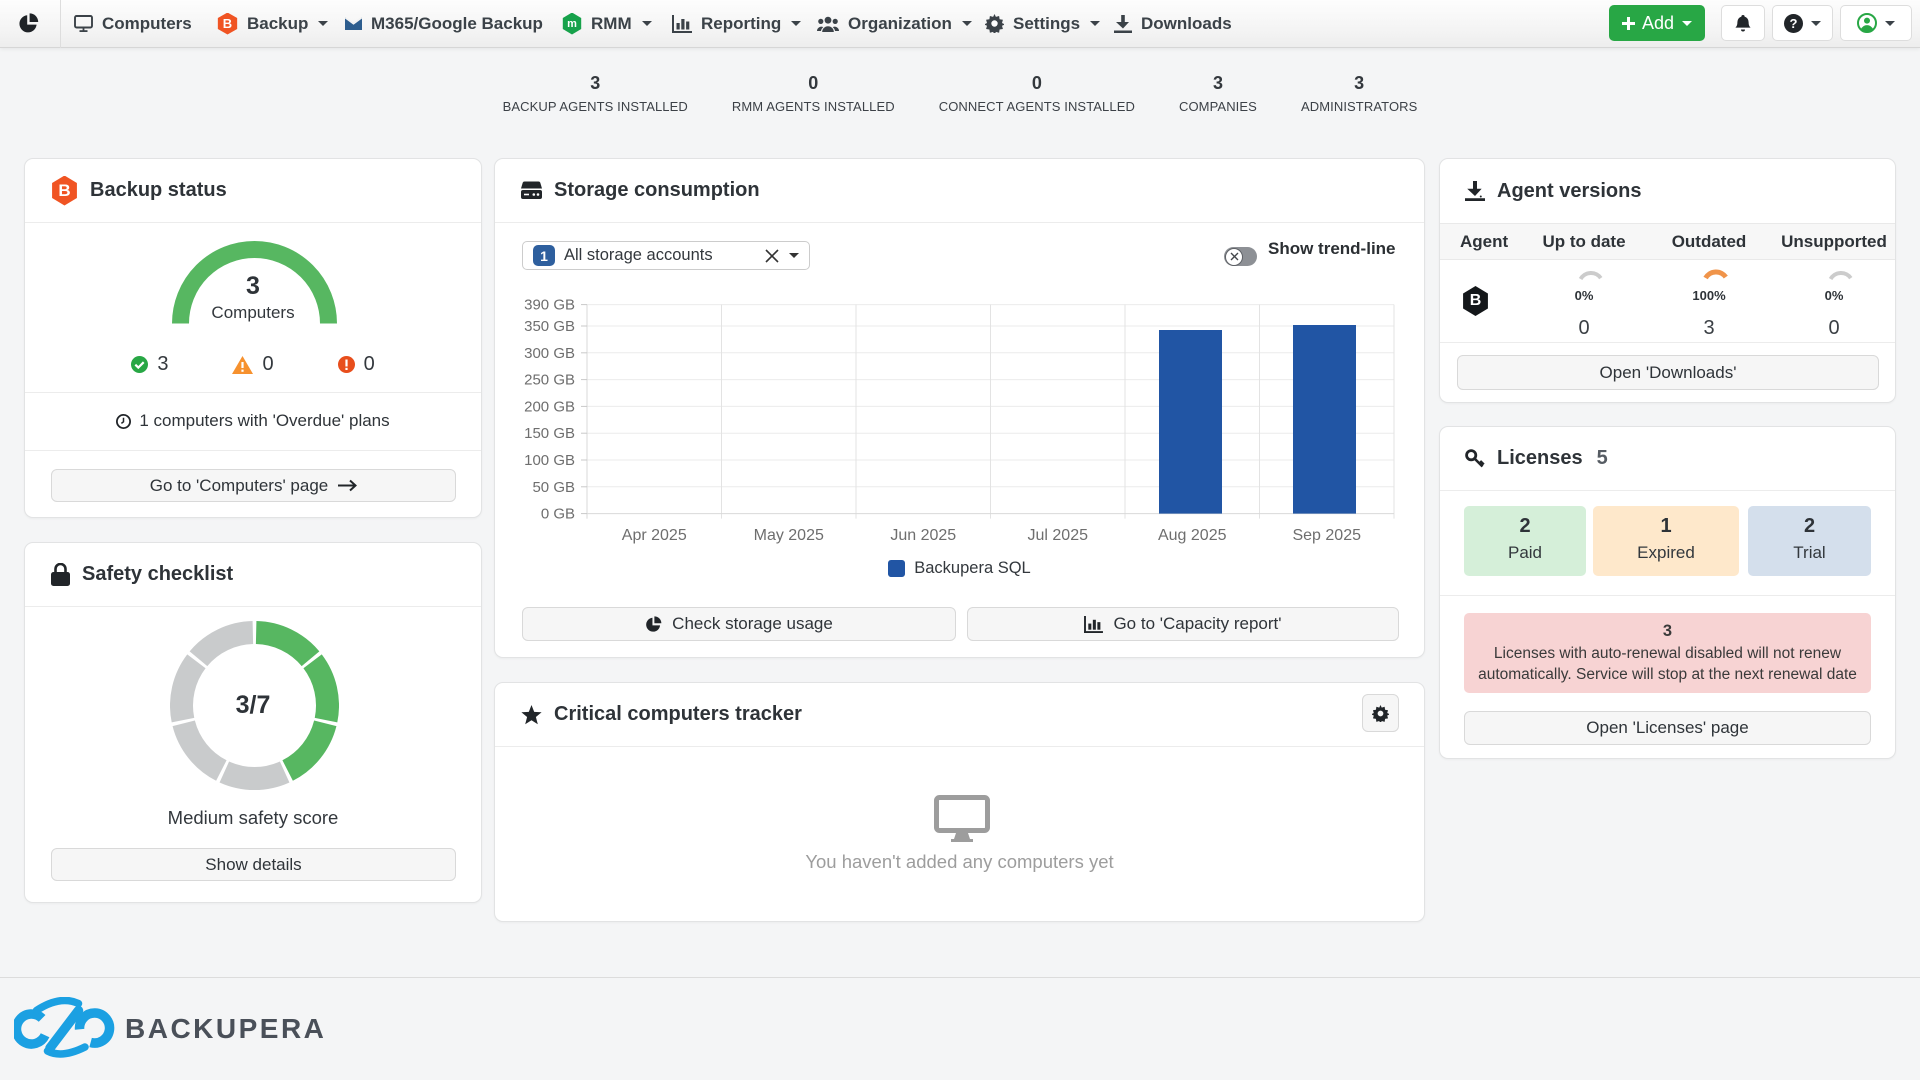 This screenshot has height=1080, width=1920. Describe the element at coordinates (549, 353) in the screenshot. I see `svg-text: 300 GB` at that location.